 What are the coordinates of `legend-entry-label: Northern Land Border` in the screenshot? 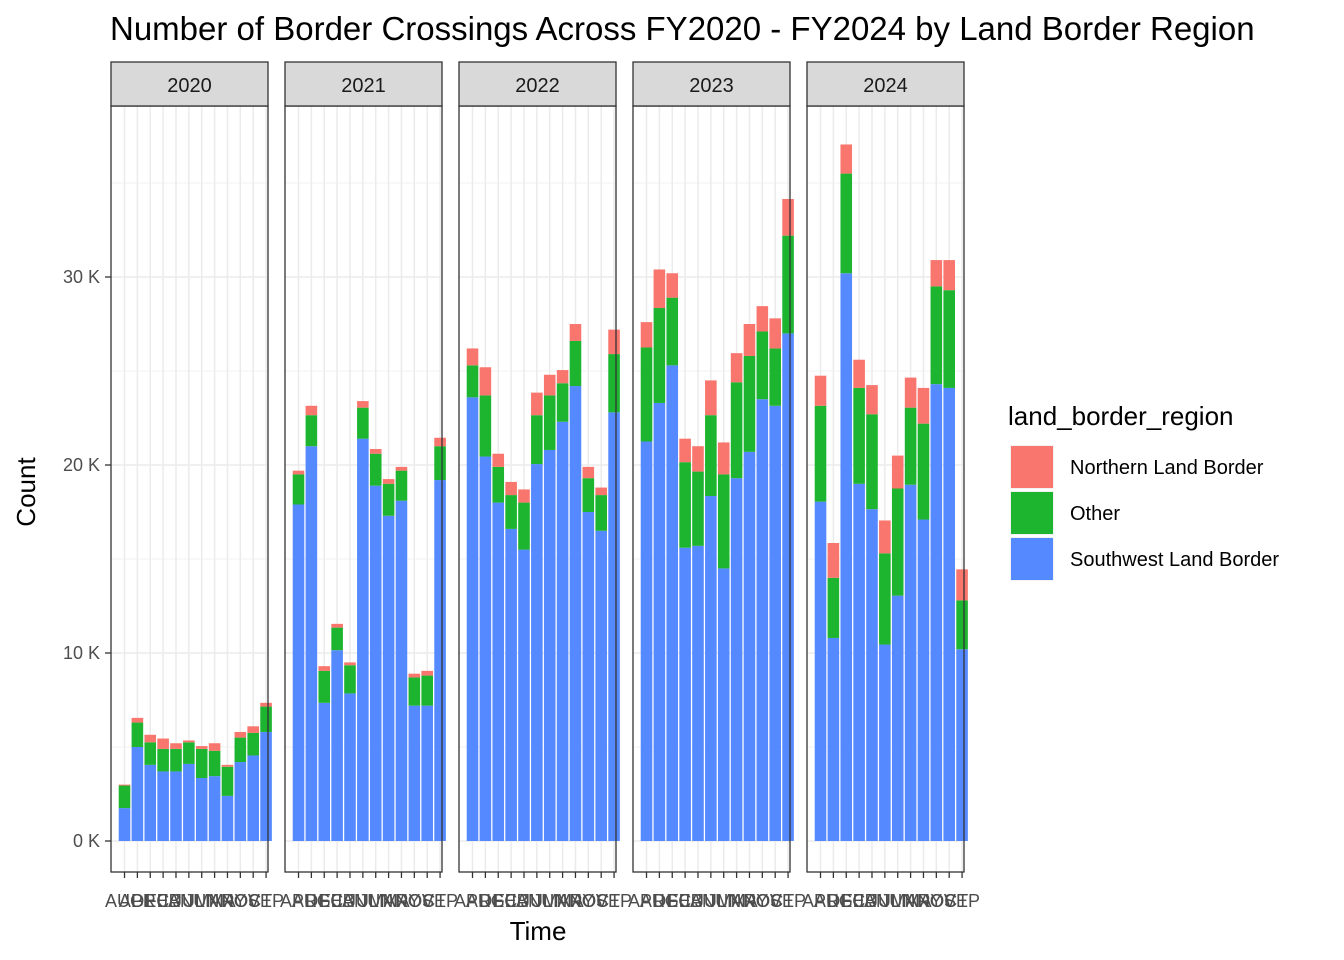 It's located at (1167, 468).